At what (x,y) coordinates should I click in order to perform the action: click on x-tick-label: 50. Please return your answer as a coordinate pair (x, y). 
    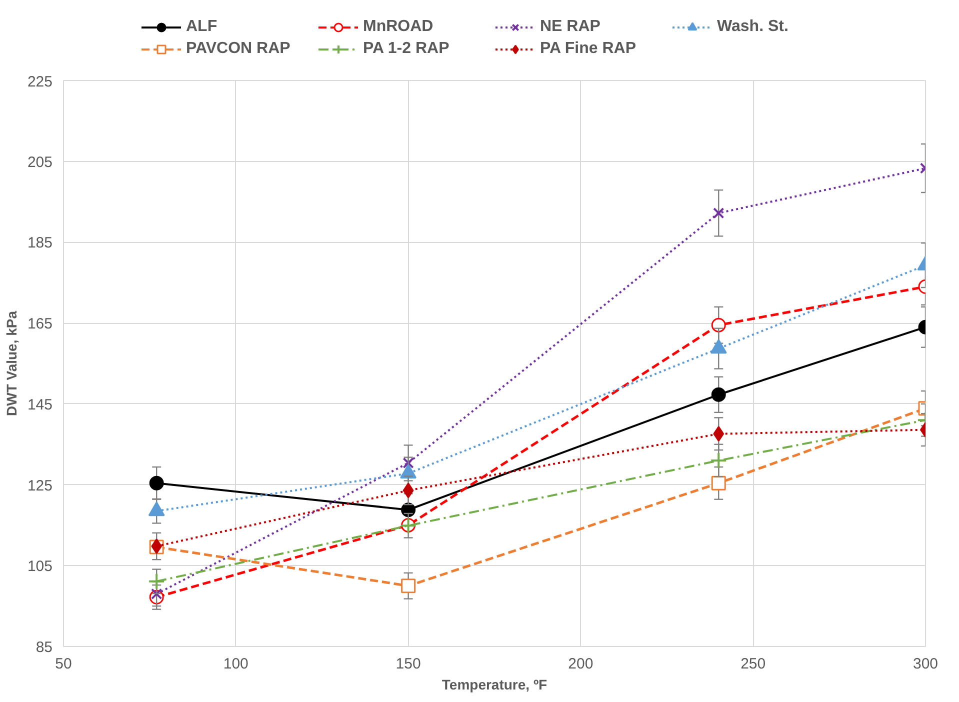
    Looking at the image, I should click on (63, 664).